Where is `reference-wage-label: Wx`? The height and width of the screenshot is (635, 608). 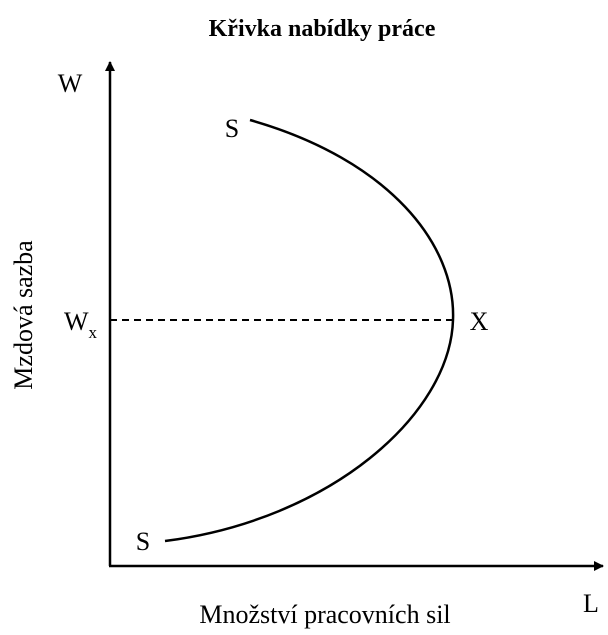
reference-wage-label: Wx is located at coordinates (81, 324).